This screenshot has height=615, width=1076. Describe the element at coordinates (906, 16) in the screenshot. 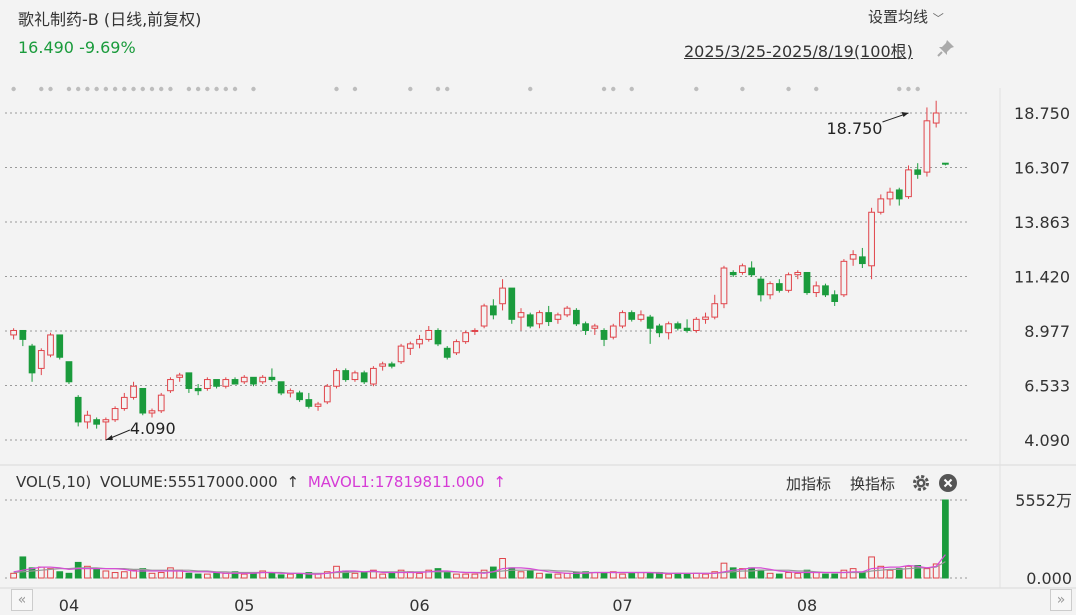

I see `ma-settings-button: 设置均线 ﹀` at that location.